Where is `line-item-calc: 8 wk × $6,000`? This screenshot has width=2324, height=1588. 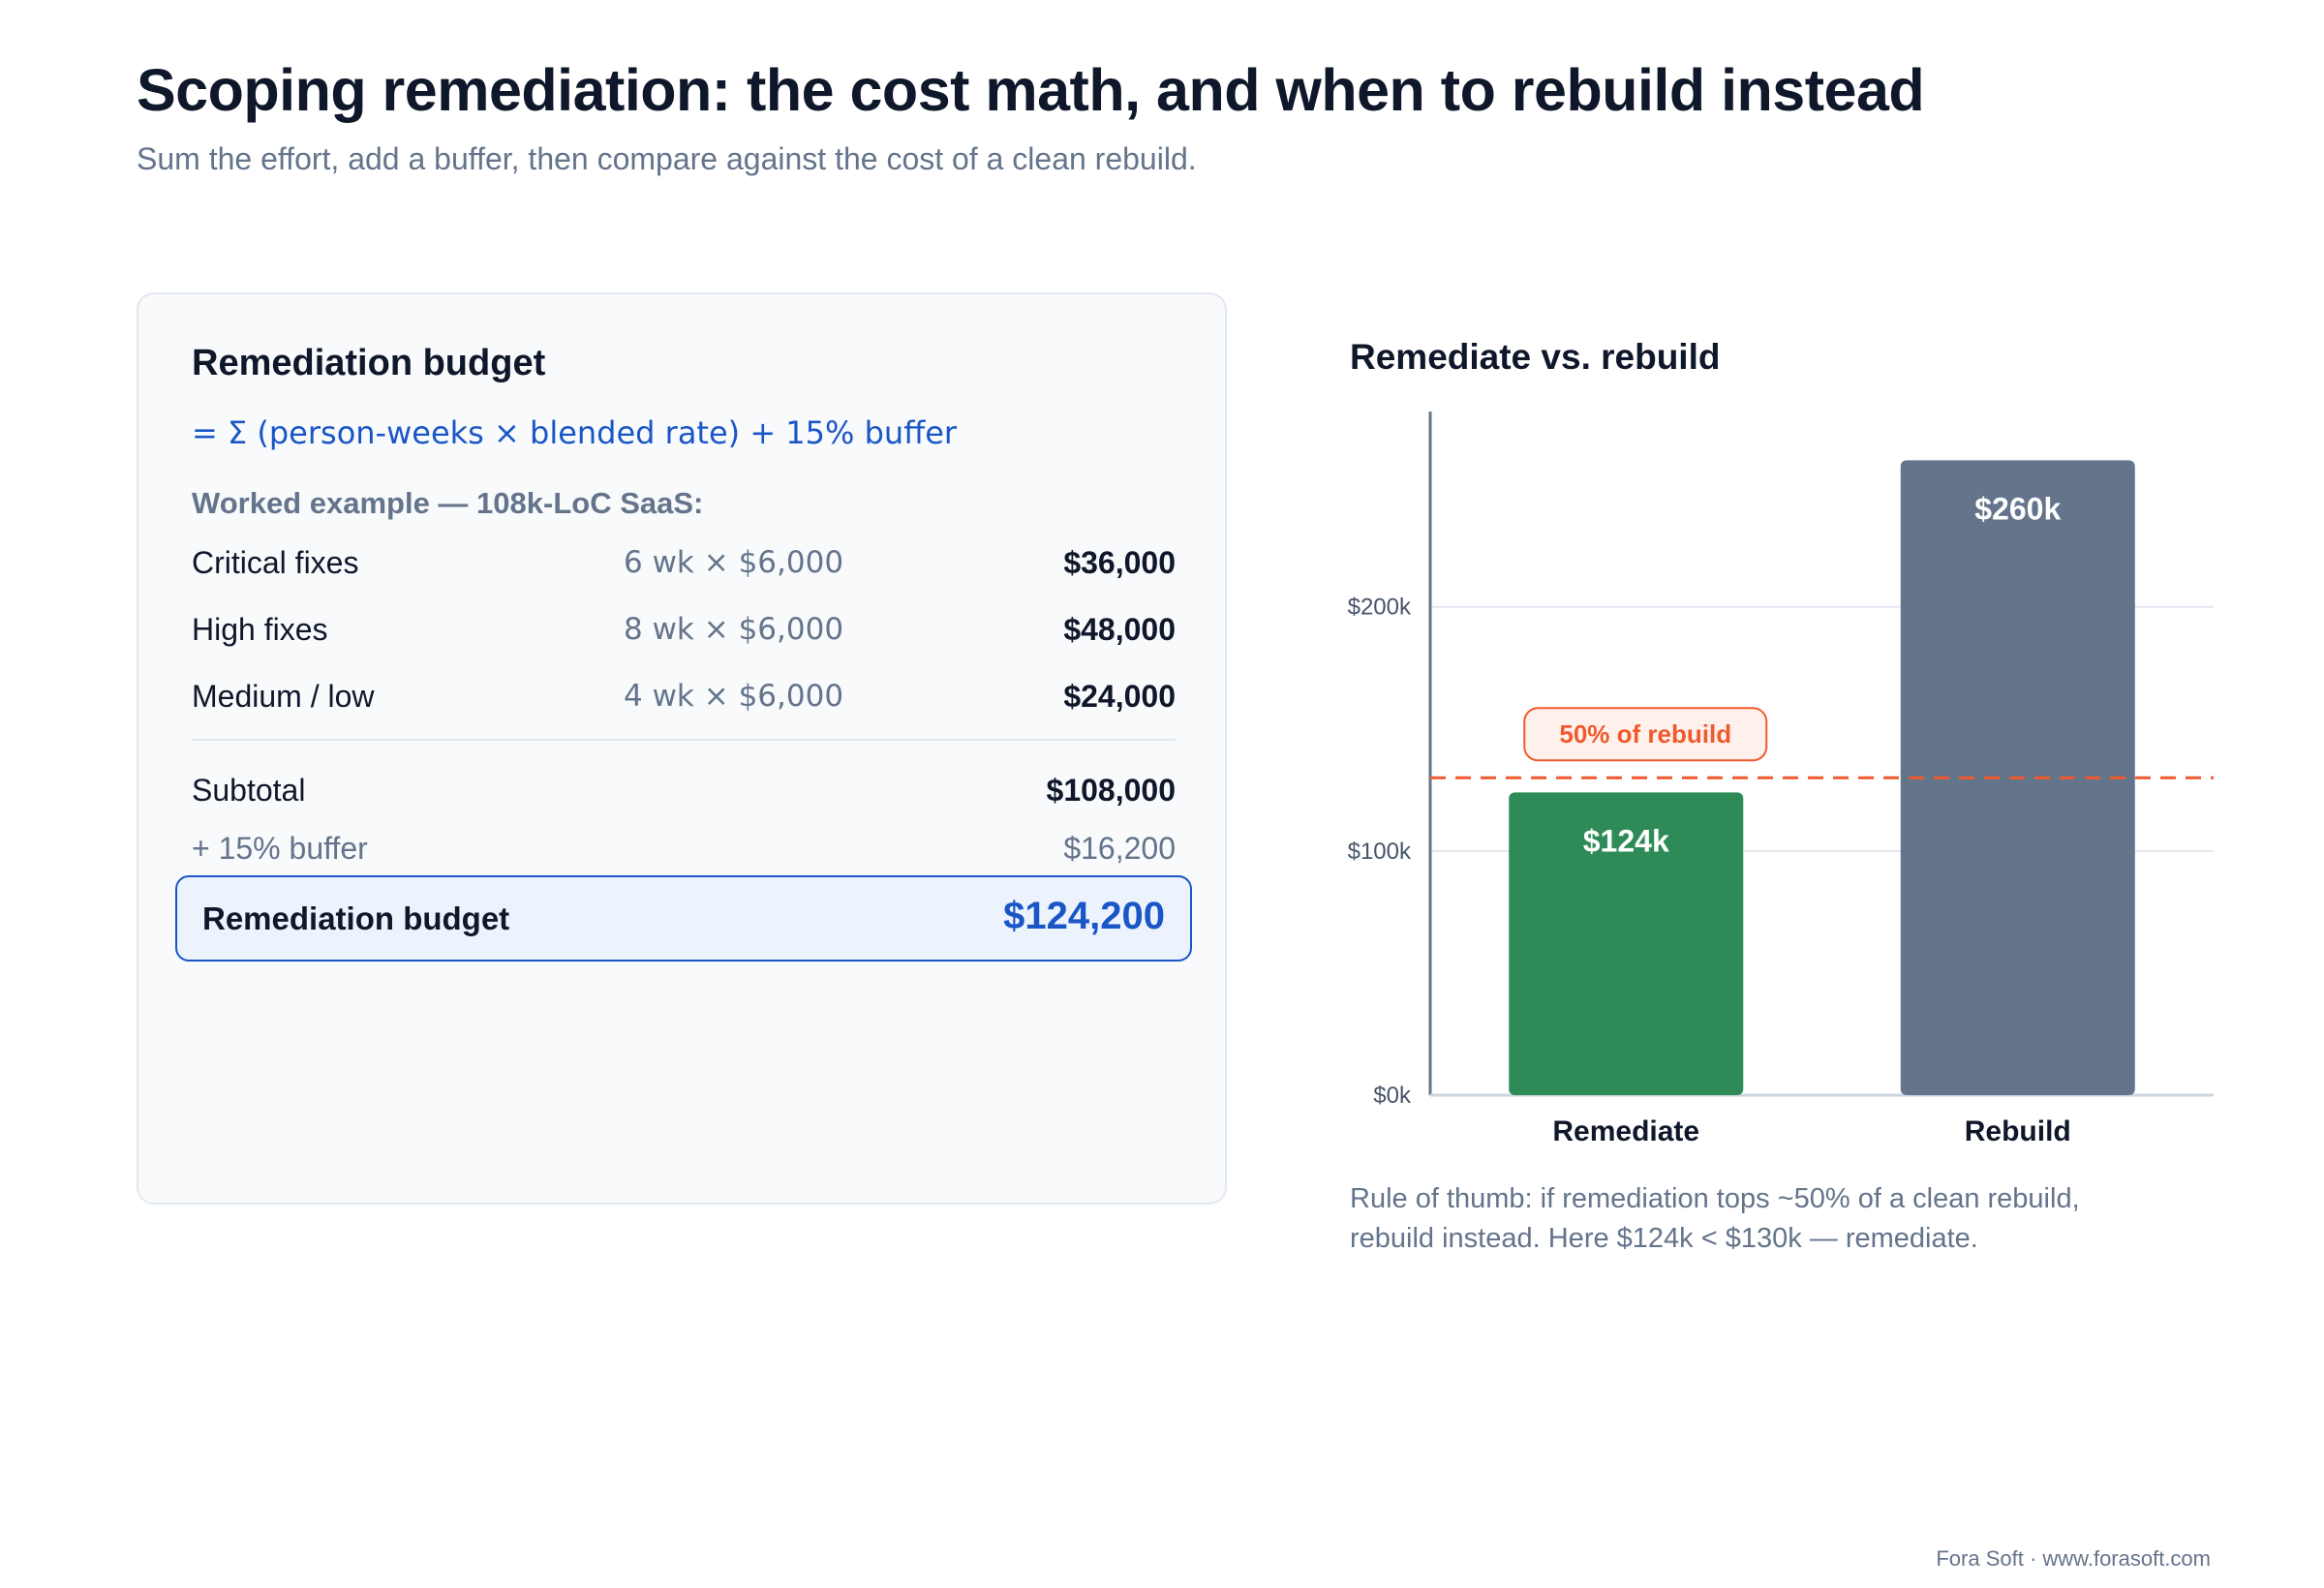
line-item-calc: 8 wk × $6,000 is located at coordinates (734, 629).